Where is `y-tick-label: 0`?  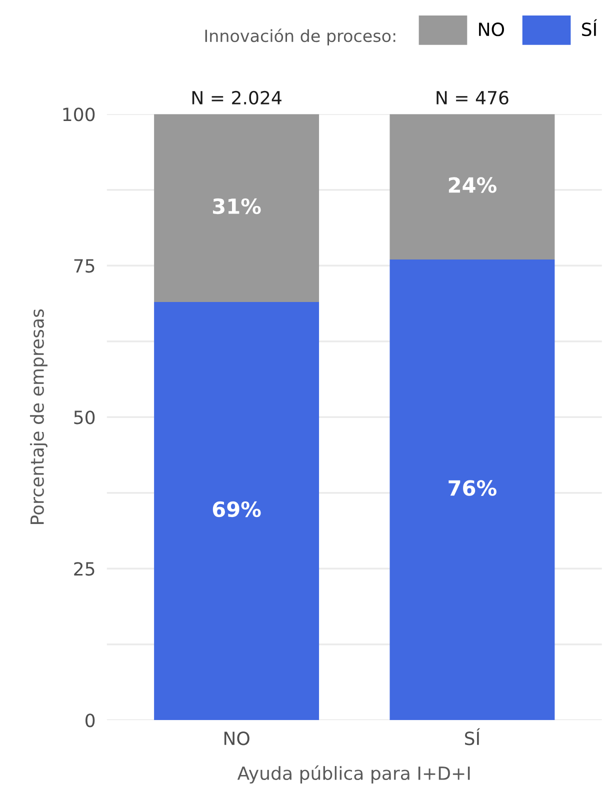
y-tick-label: 0 is located at coordinates (90, 721).